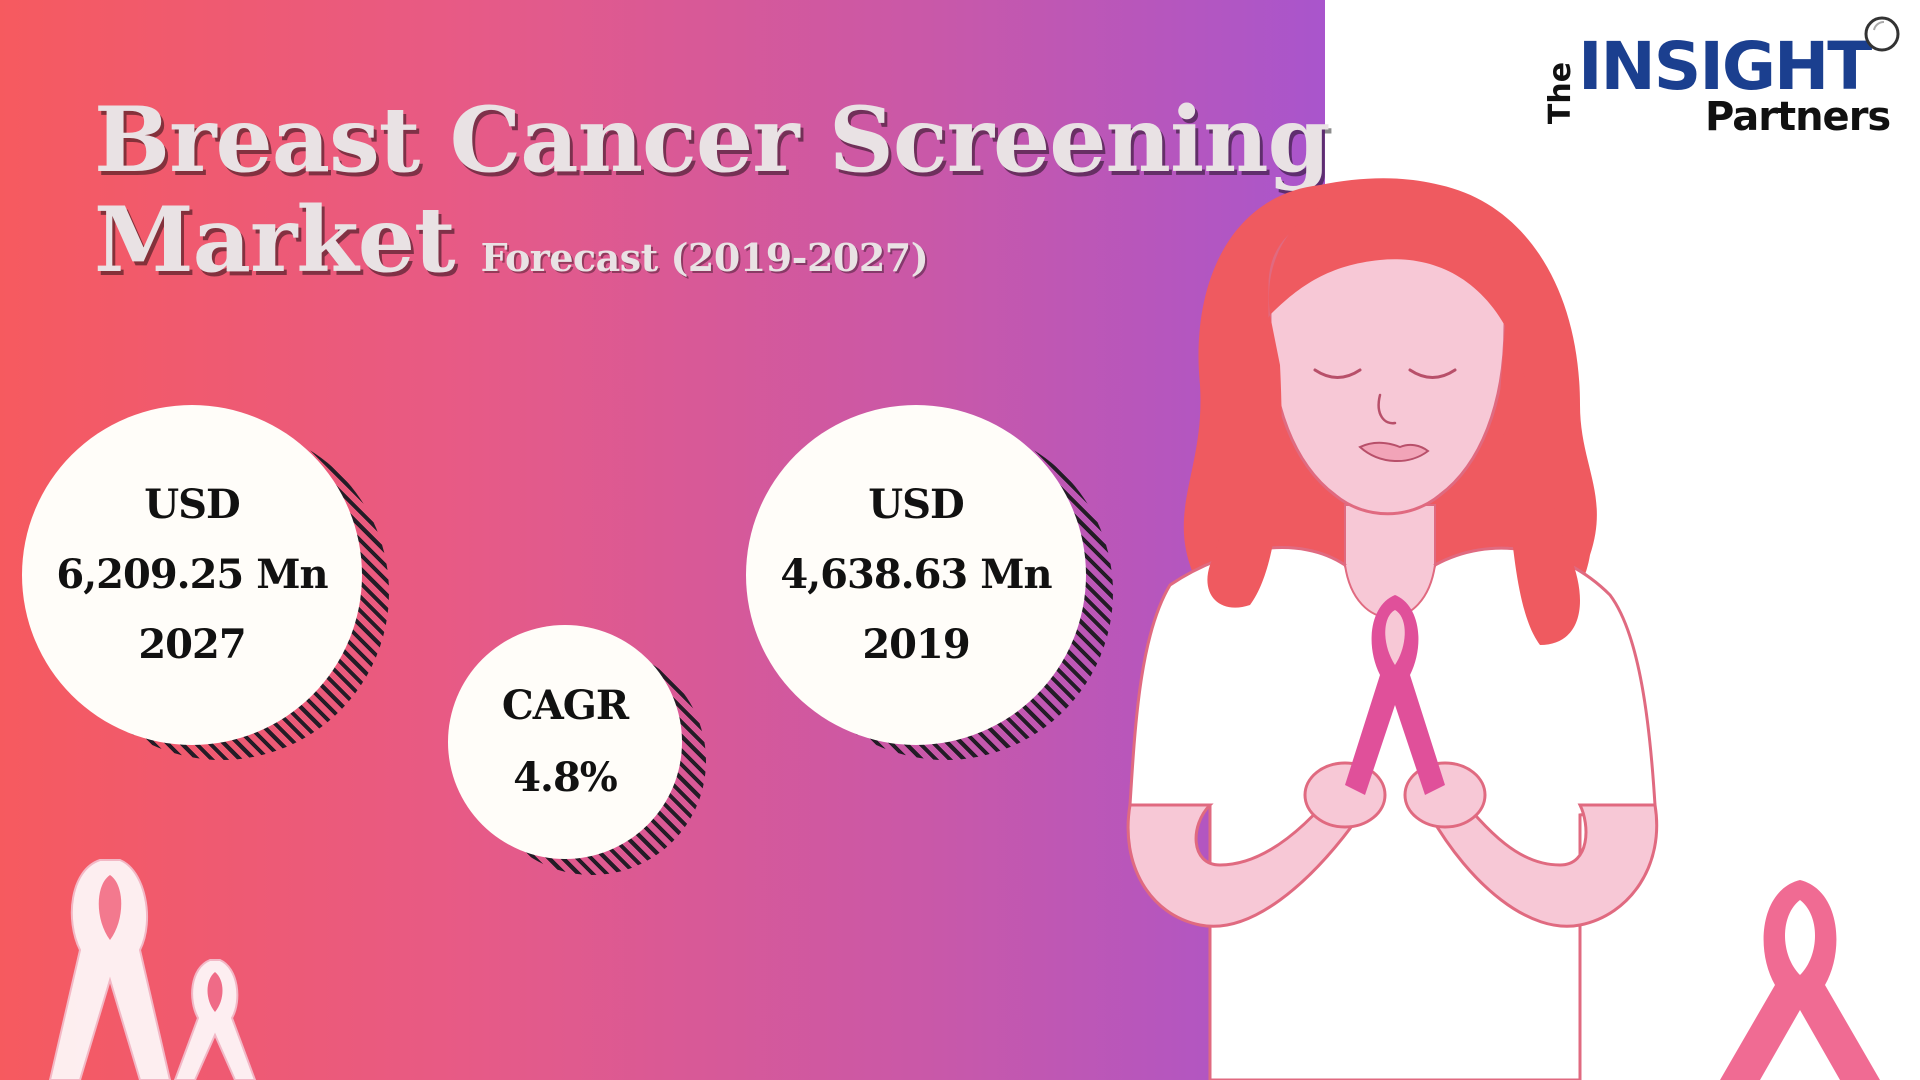 The image size is (1920, 1080). Describe the element at coordinates (565, 705) in the screenshot. I see `stat-cagr-label: CAGR` at that location.